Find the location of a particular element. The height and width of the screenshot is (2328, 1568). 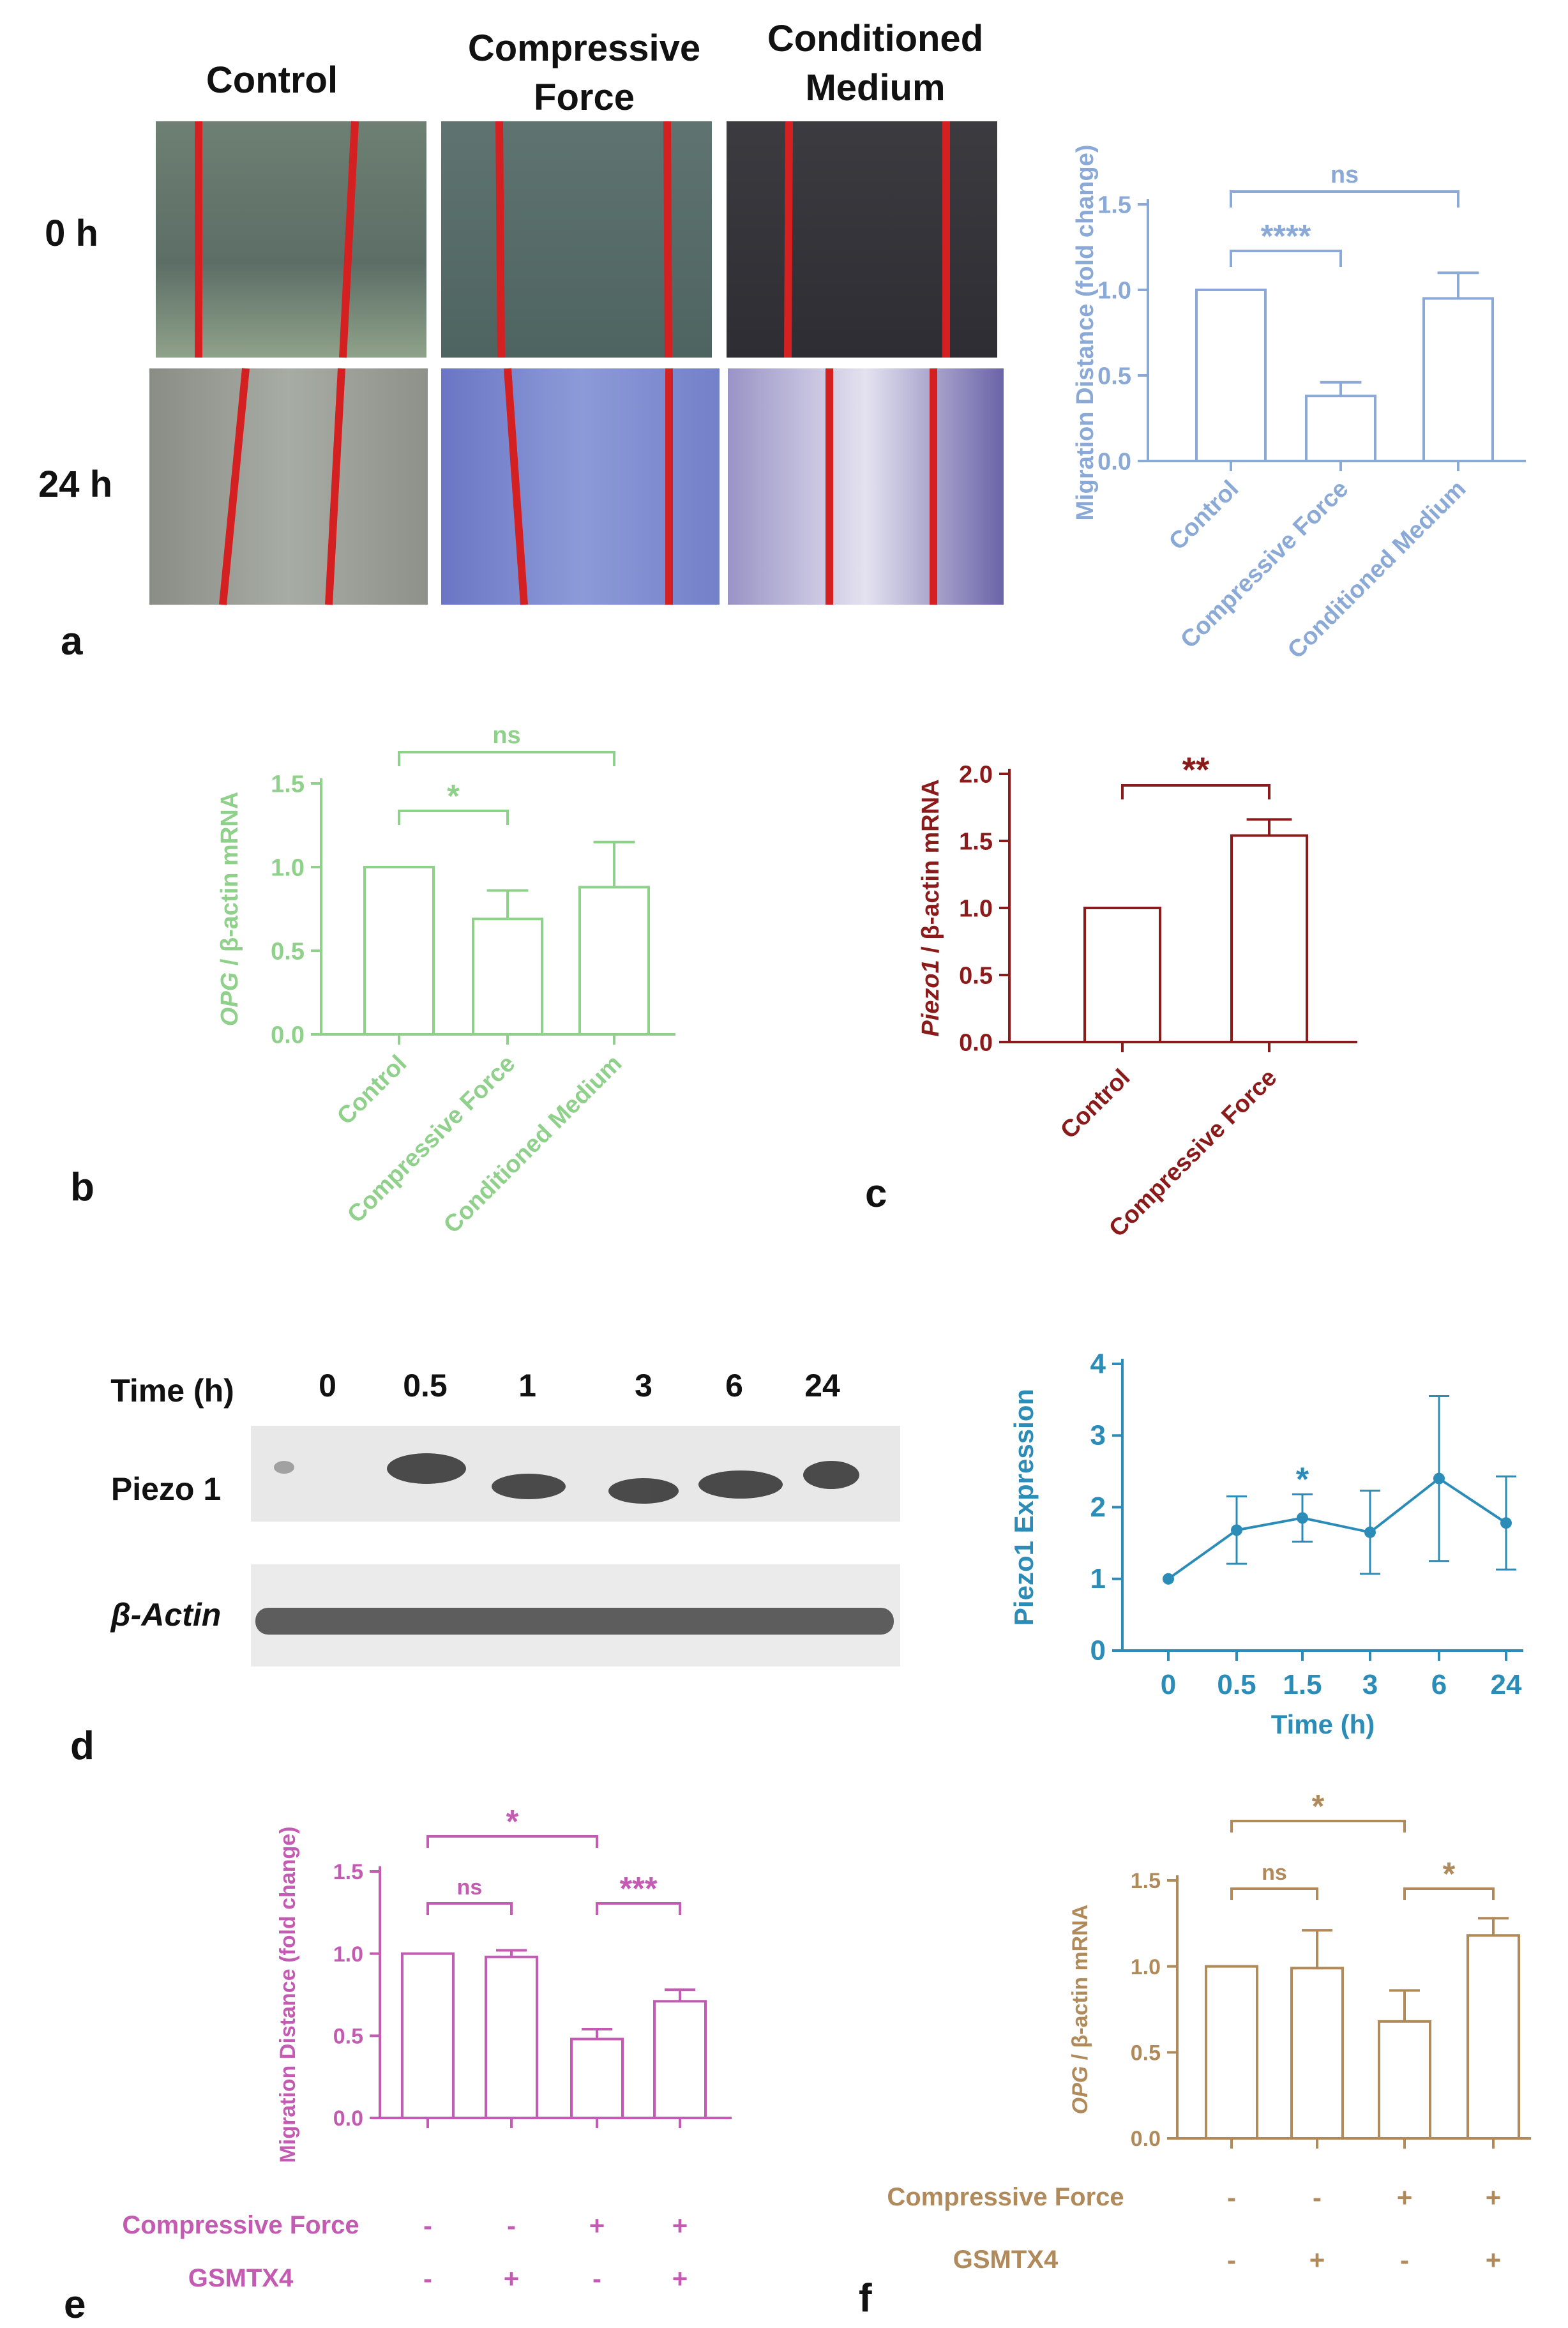

blot-strip-piezo1 is located at coordinates (575, 1474).